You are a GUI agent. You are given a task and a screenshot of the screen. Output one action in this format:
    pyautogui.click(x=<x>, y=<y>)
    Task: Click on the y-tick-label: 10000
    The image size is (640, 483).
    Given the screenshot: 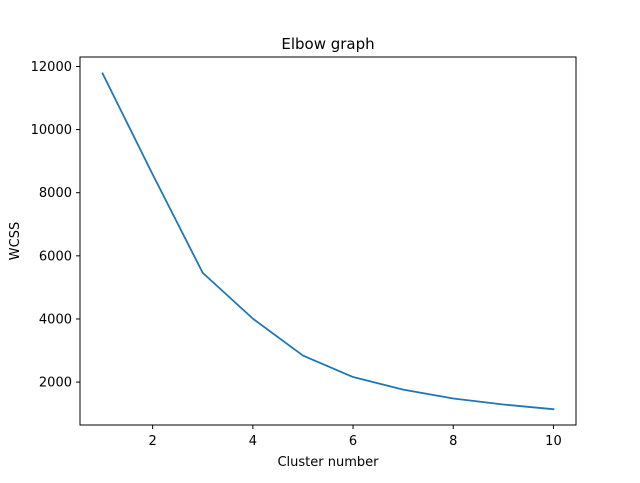 What is the action you would take?
    pyautogui.click(x=51, y=130)
    